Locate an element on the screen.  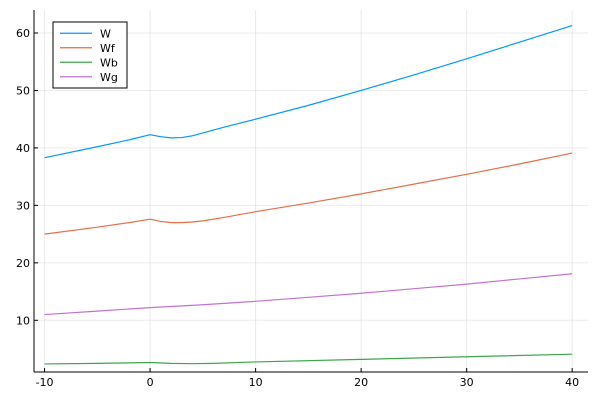
legend-label-wb: Wb is located at coordinates (109, 62).